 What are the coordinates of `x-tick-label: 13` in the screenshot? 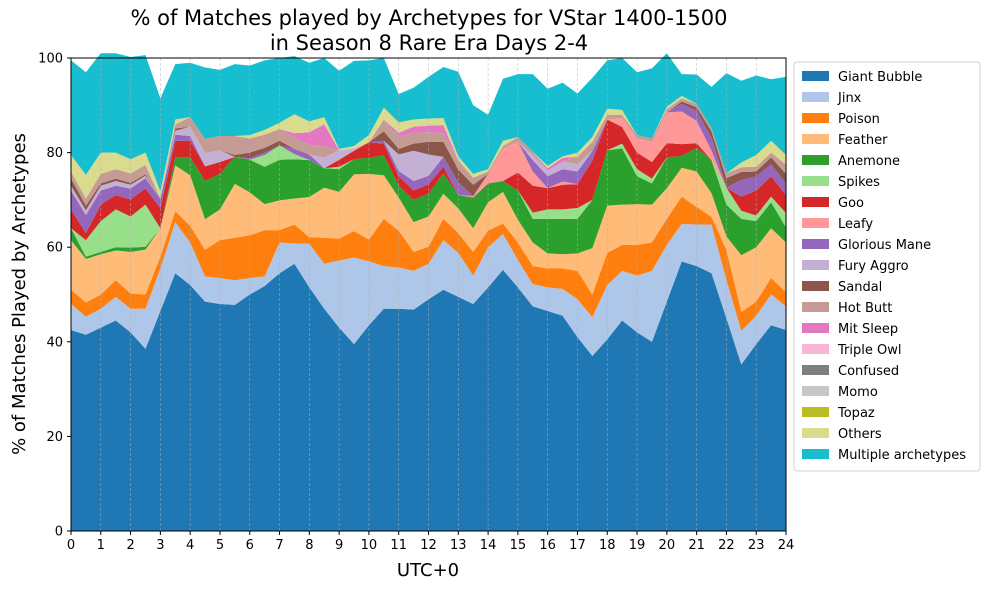 It's located at (458, 545).